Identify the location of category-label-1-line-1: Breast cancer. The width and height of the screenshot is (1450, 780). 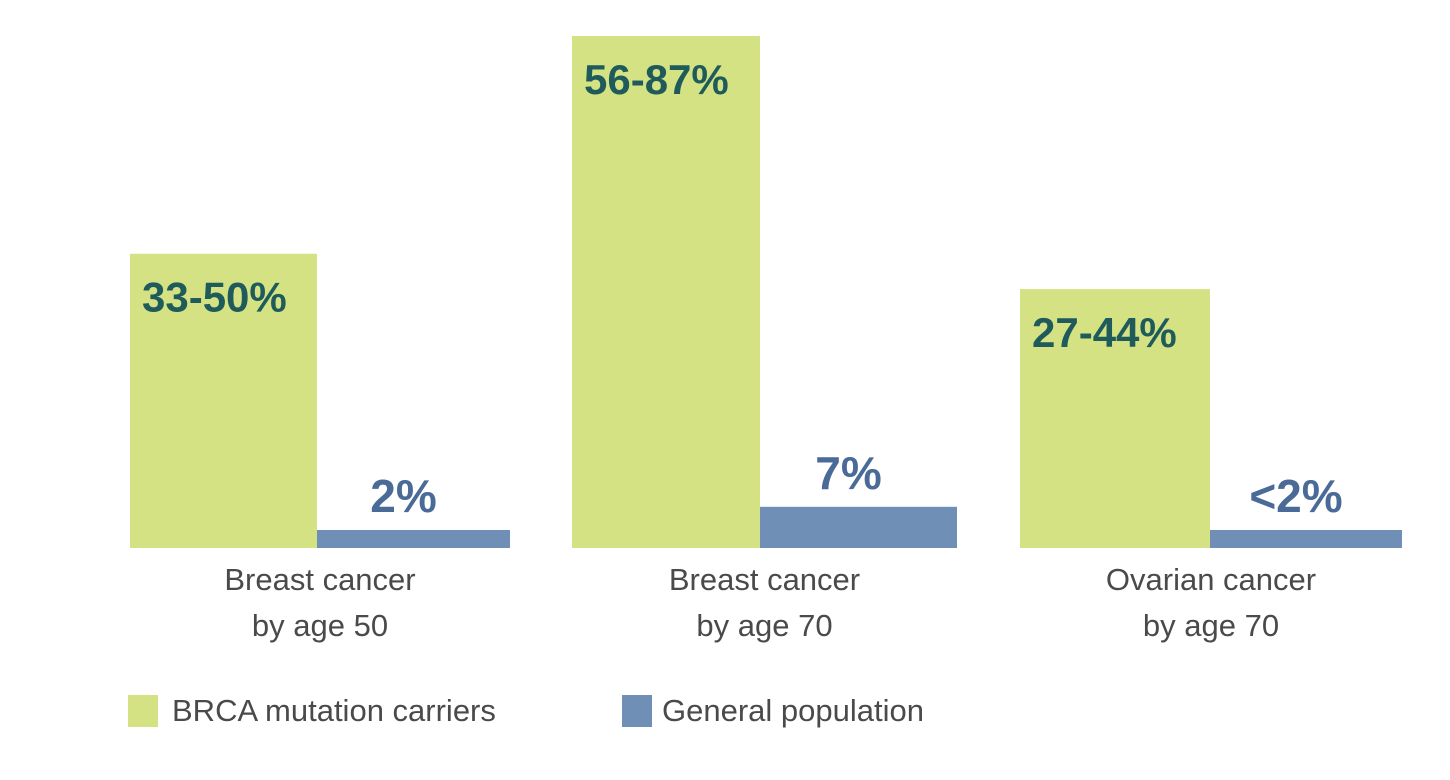
(319, 579).